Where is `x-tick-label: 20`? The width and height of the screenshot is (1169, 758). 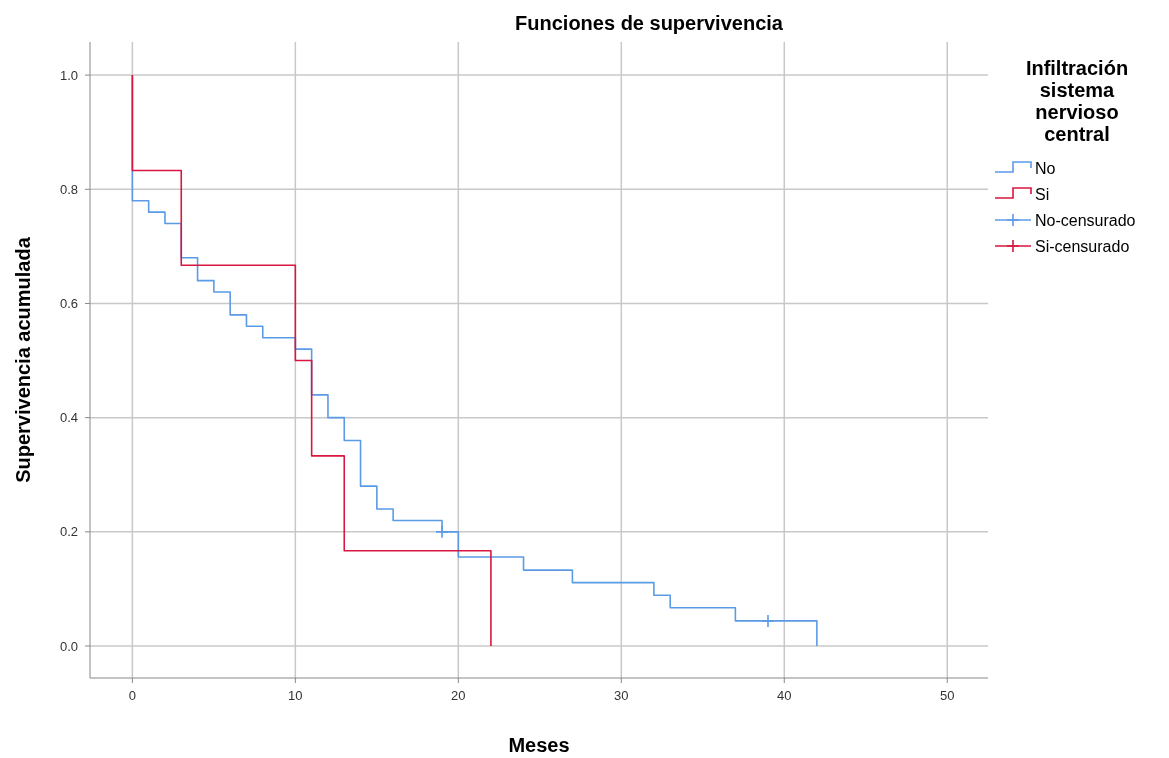
x-tick-label: 20 is located at coordinates (458, 695).